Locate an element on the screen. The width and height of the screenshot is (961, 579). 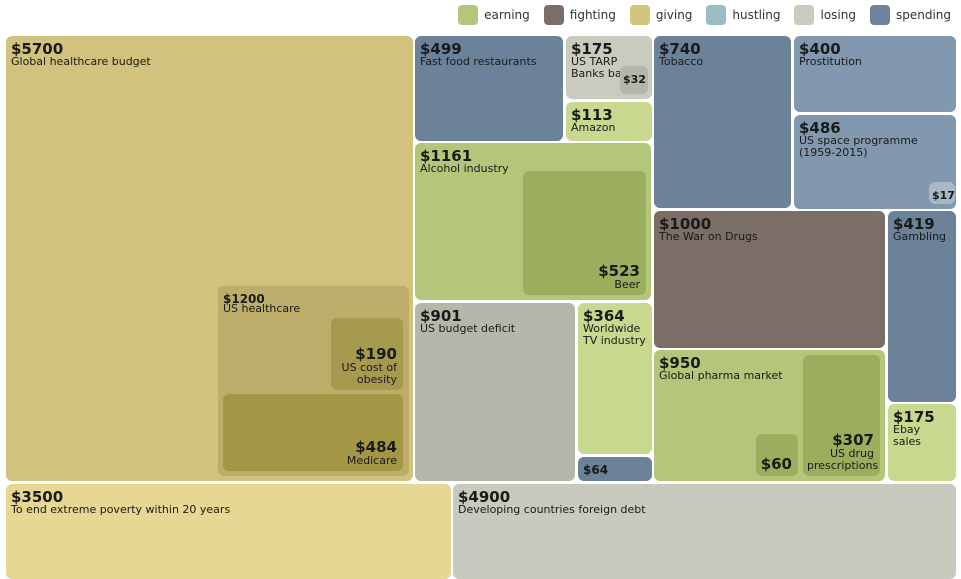
cell-label: US healthcare is located at coordinates (262, 308).